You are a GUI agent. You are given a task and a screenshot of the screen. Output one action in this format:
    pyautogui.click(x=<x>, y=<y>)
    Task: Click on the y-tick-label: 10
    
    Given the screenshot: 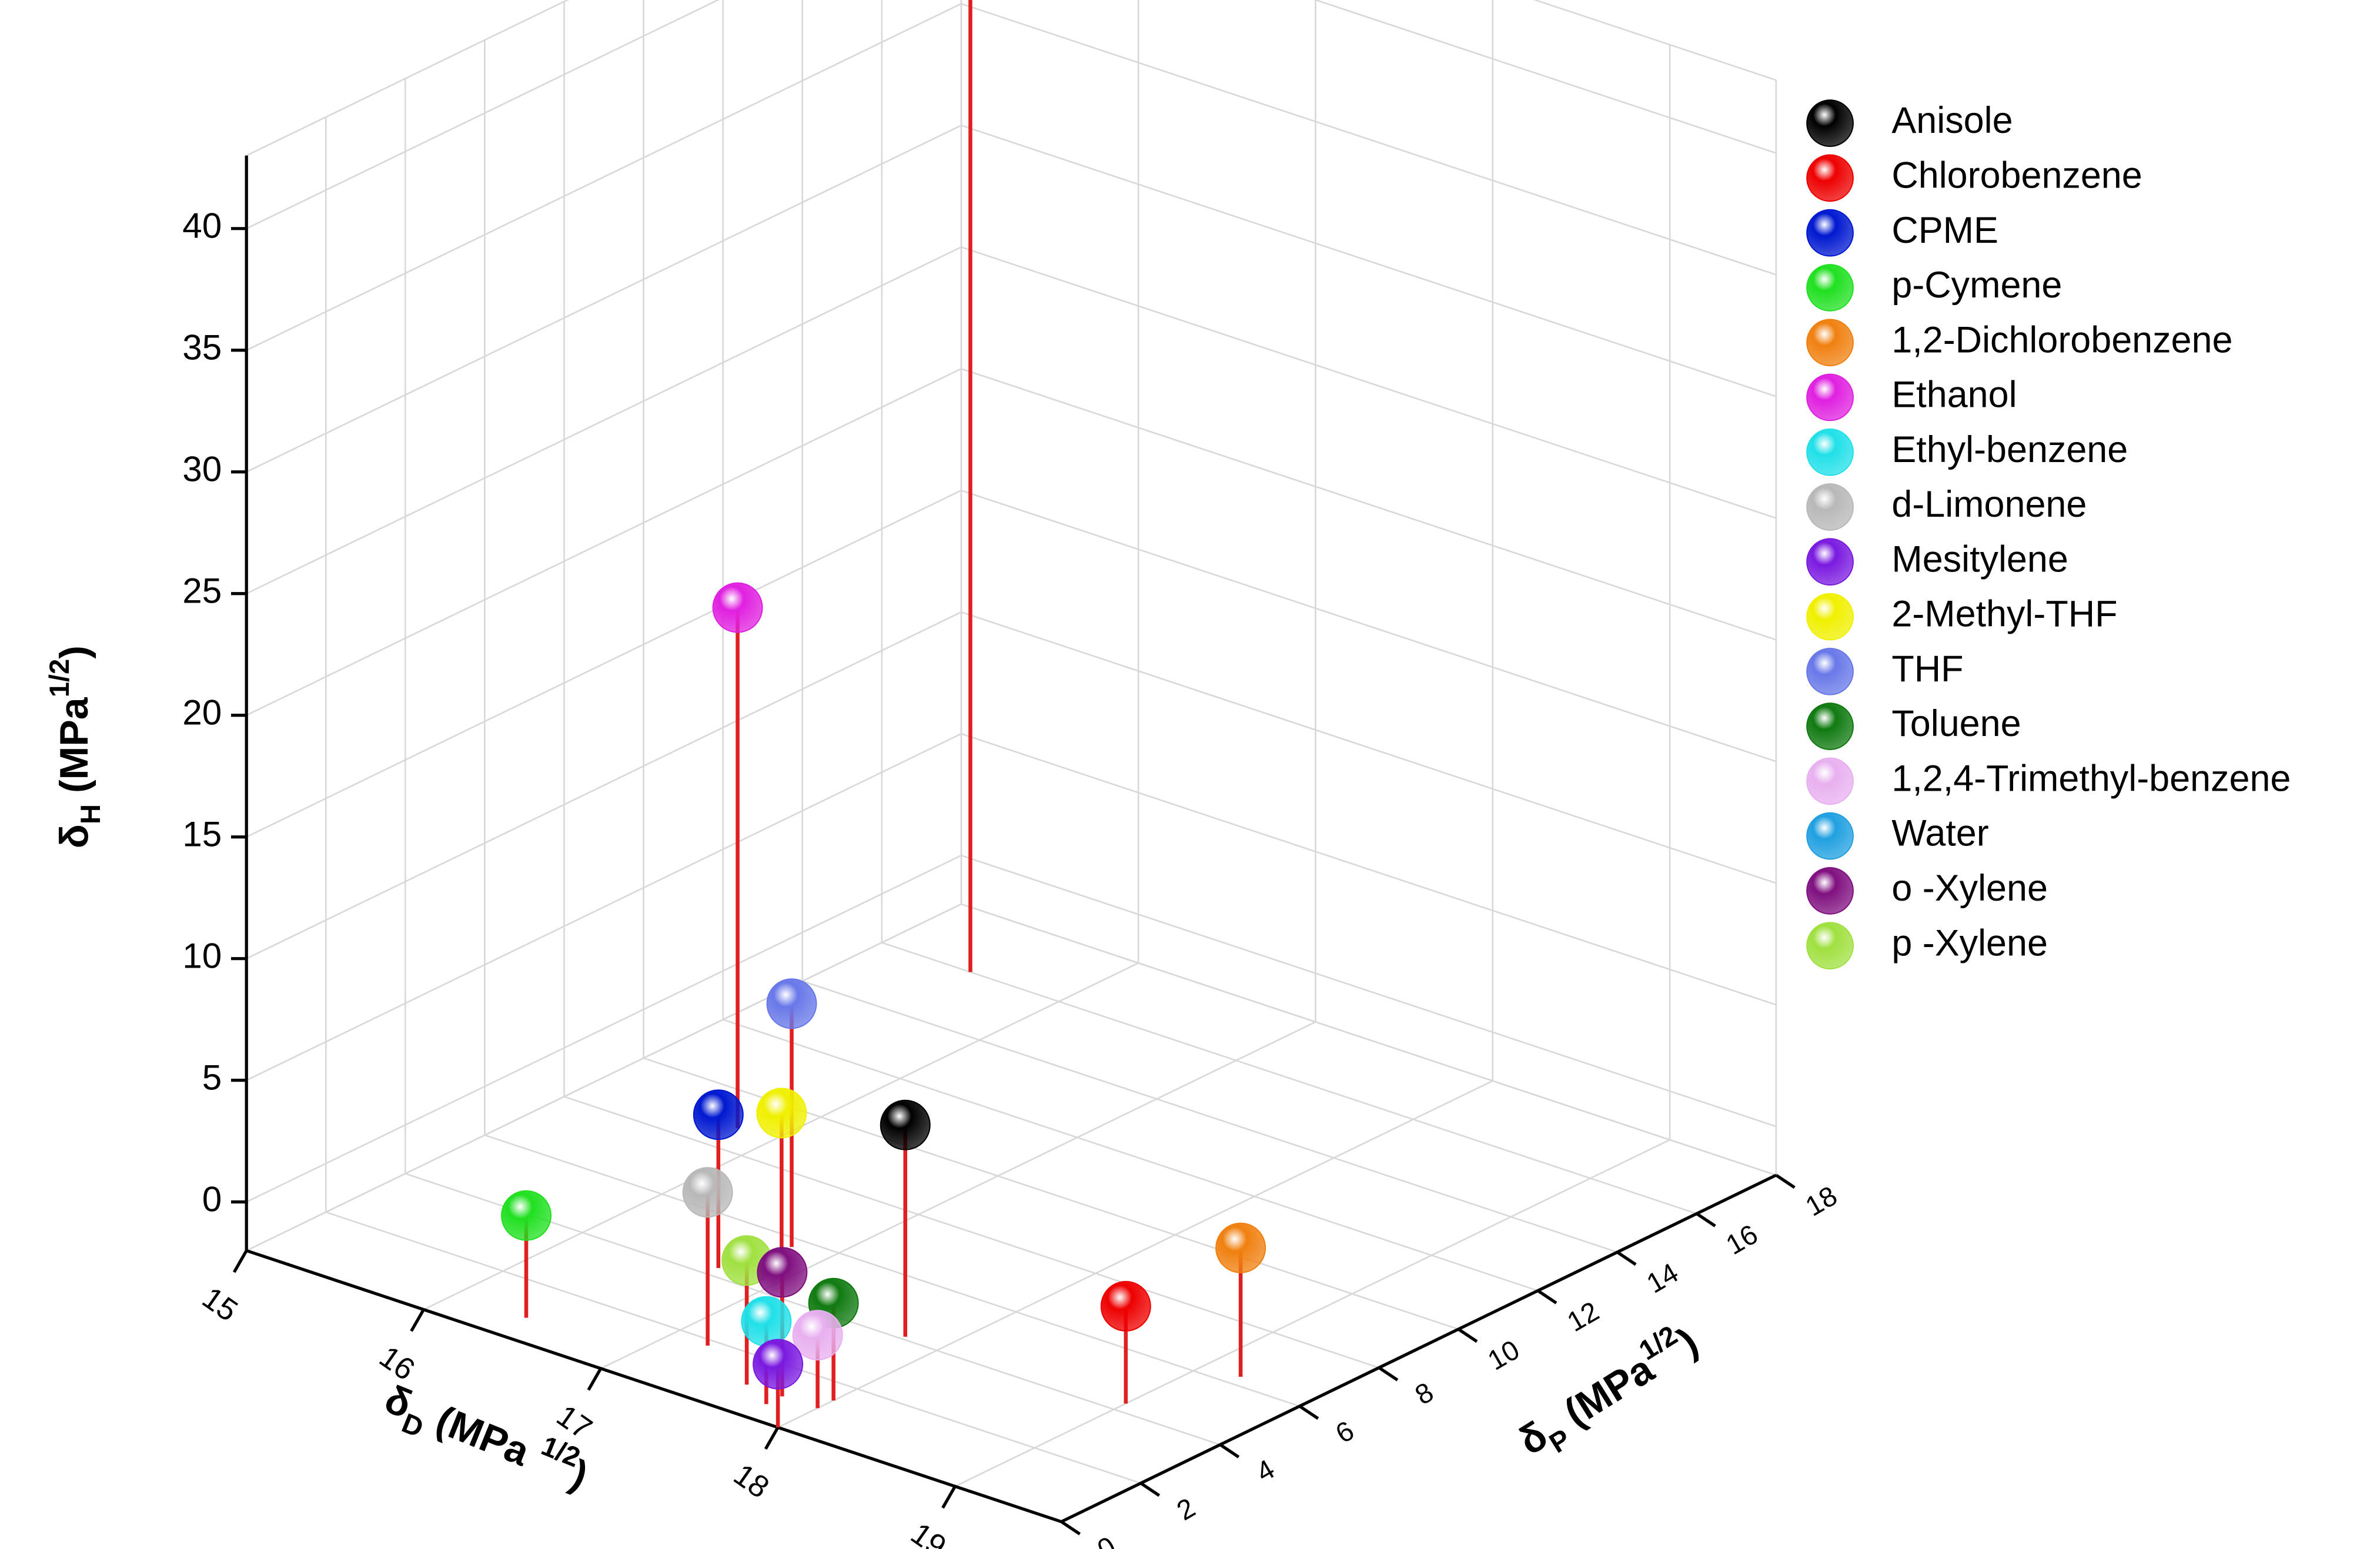 What is the action you would take?
    pyautogui.click(x=1504, y=1355)
    